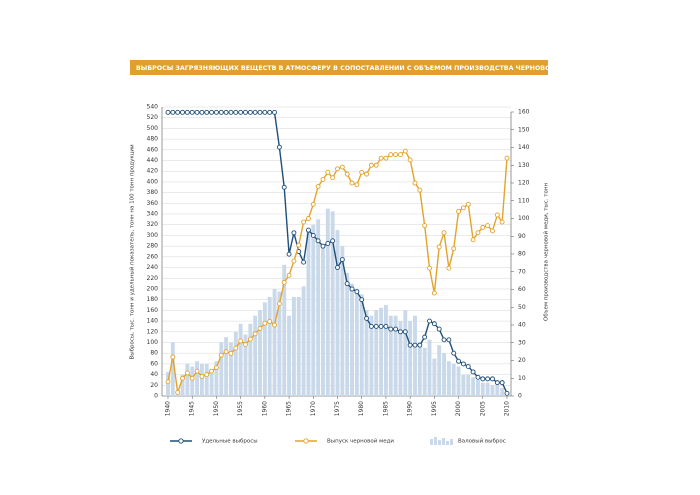  What do you see at coordinates (524, 165) in the screenshot?
I see `y2-tick-label: 130` at bounding box center [524, 165].